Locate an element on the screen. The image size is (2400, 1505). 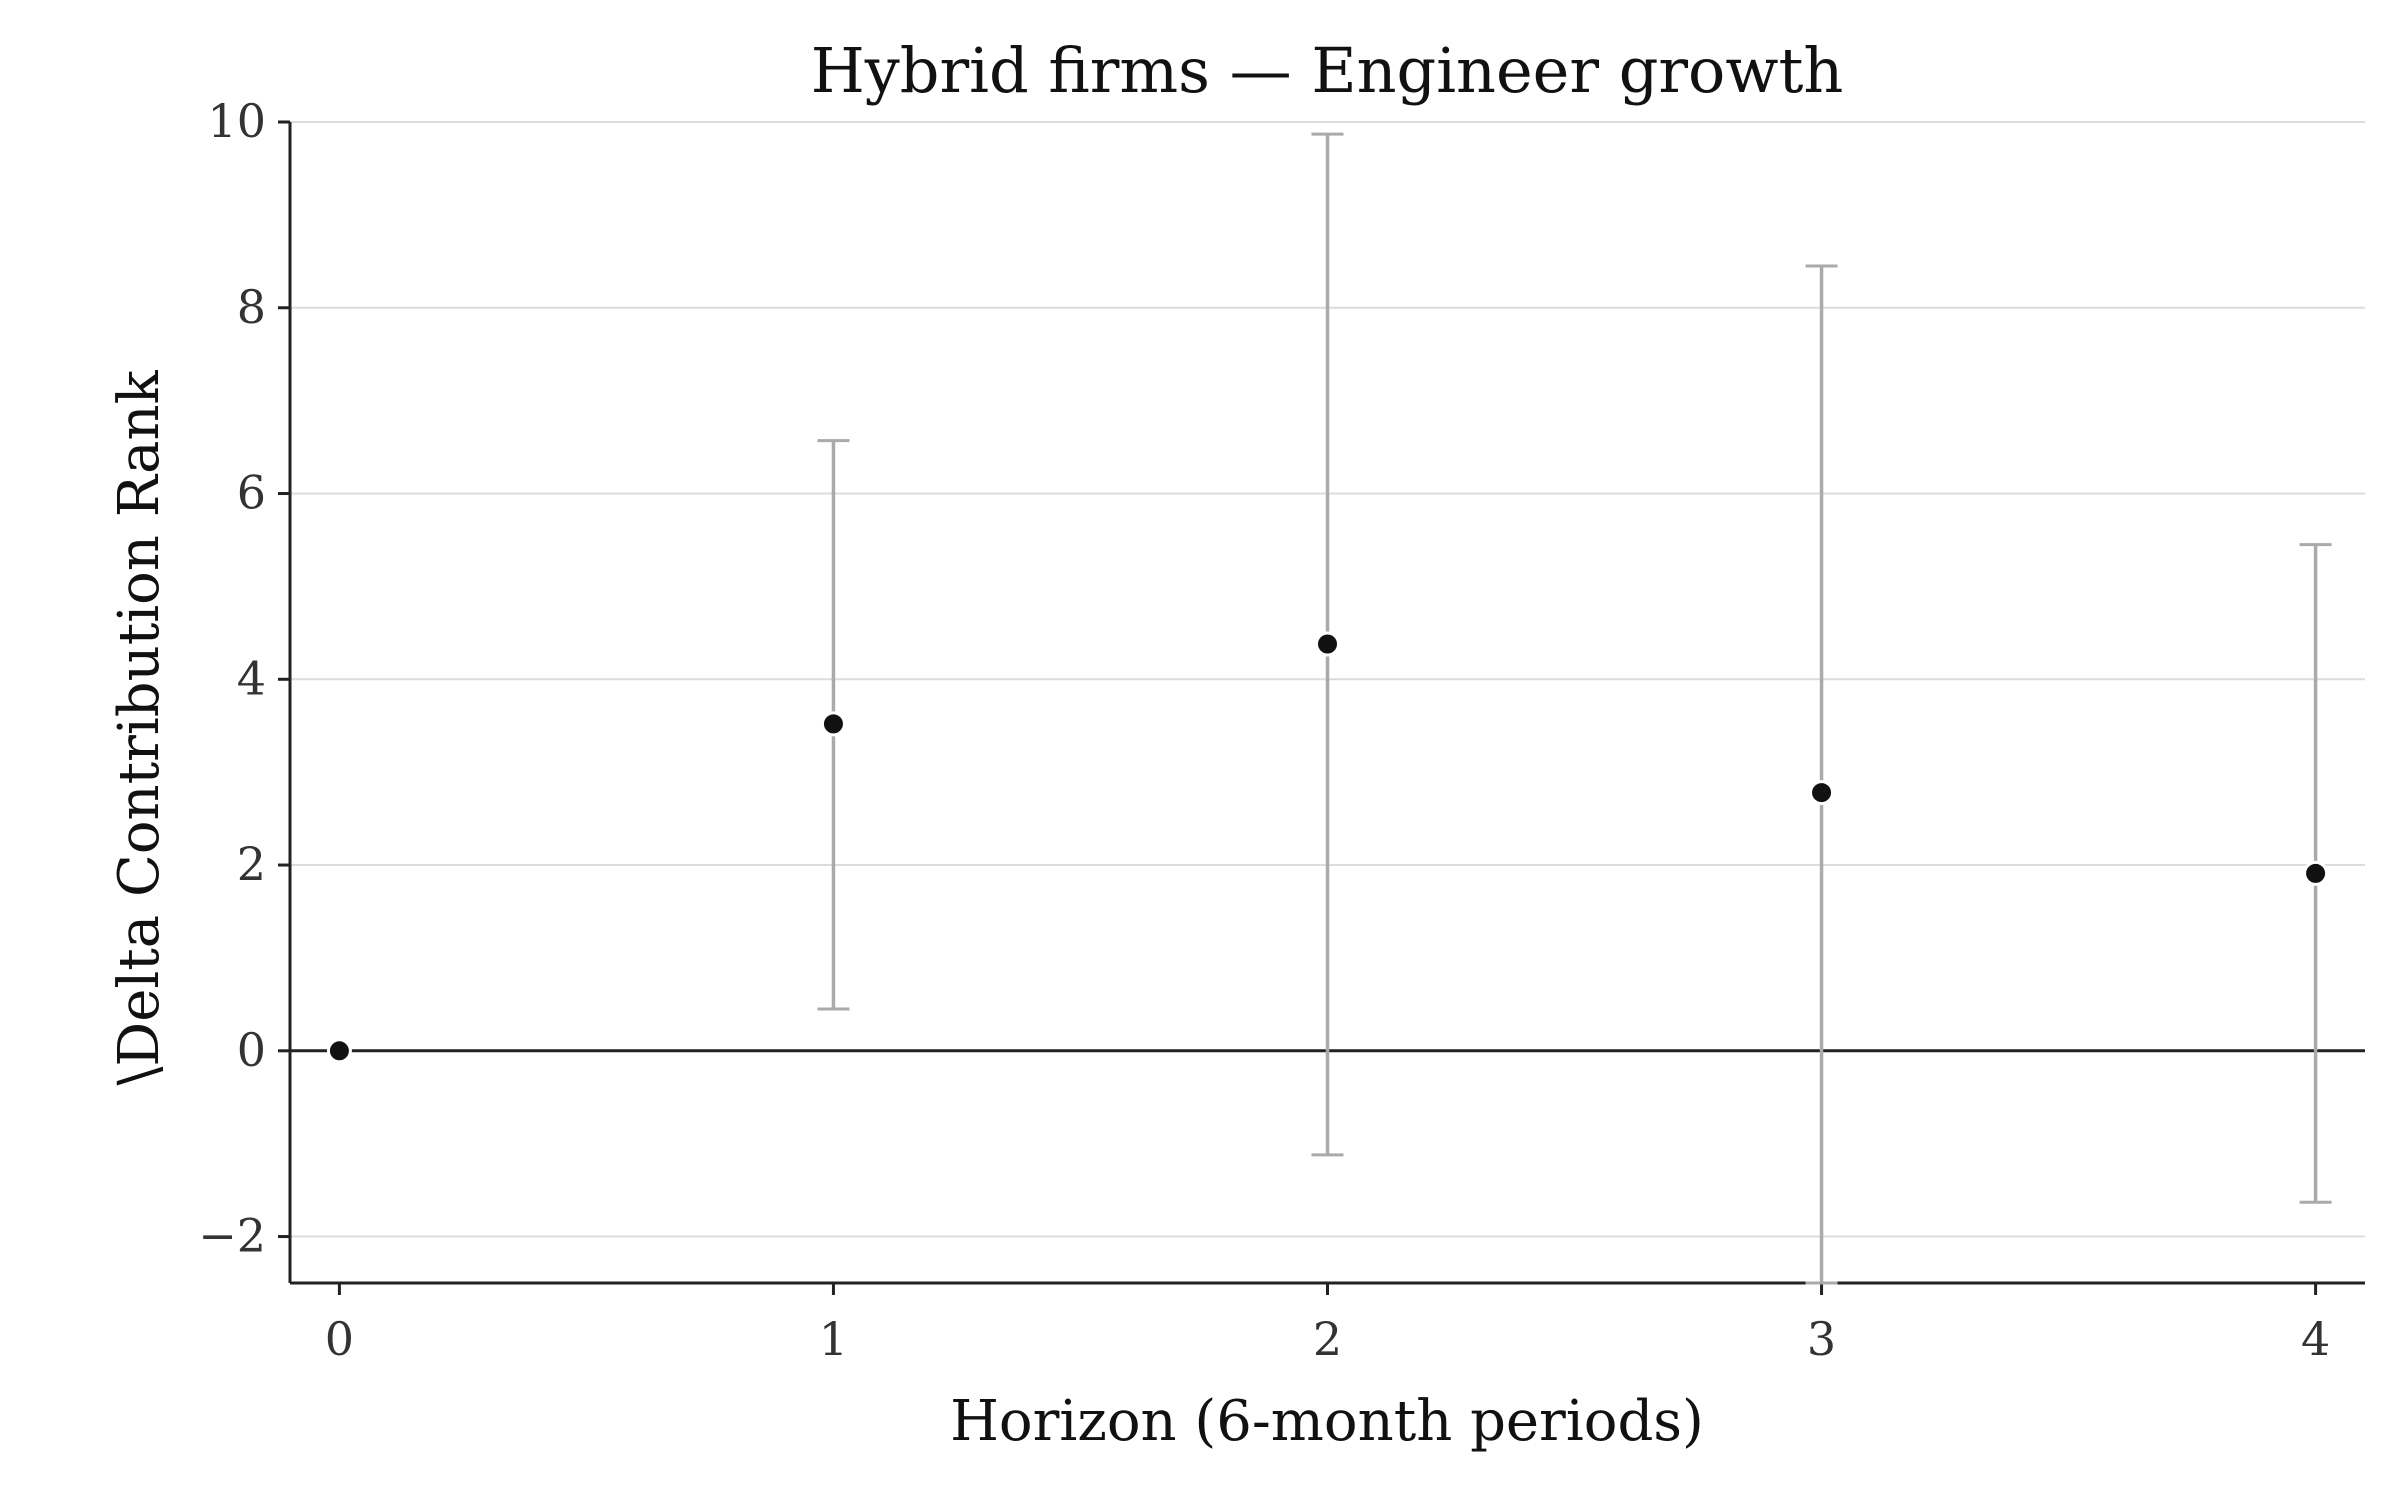
x-tick-label: 0 is located at coordinates (339, 1339).